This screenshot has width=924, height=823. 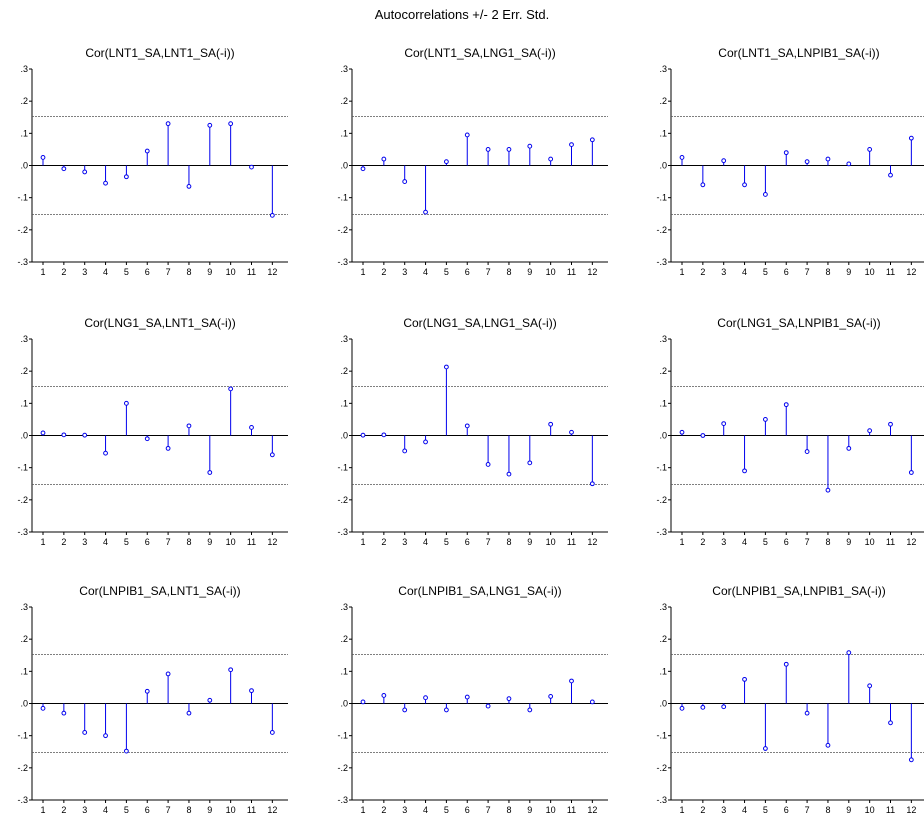 I want to click on y-tick-label: -.1, so click(x=22, y=736).